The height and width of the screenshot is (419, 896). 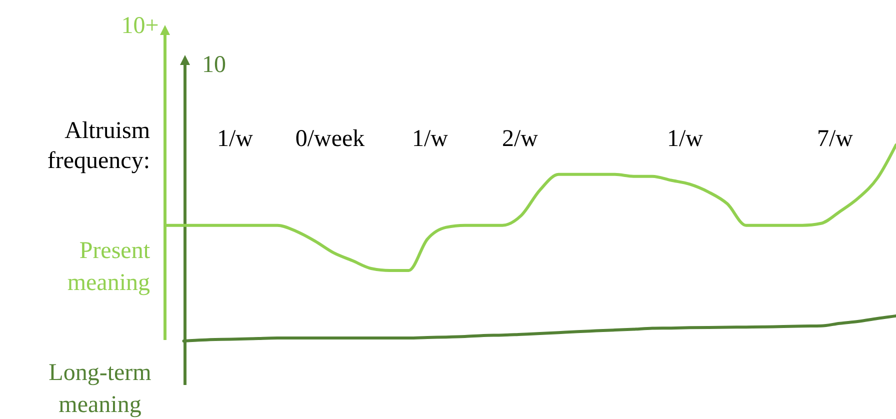 I want to click on annotation: 2/w, so click(x=520, y=139).